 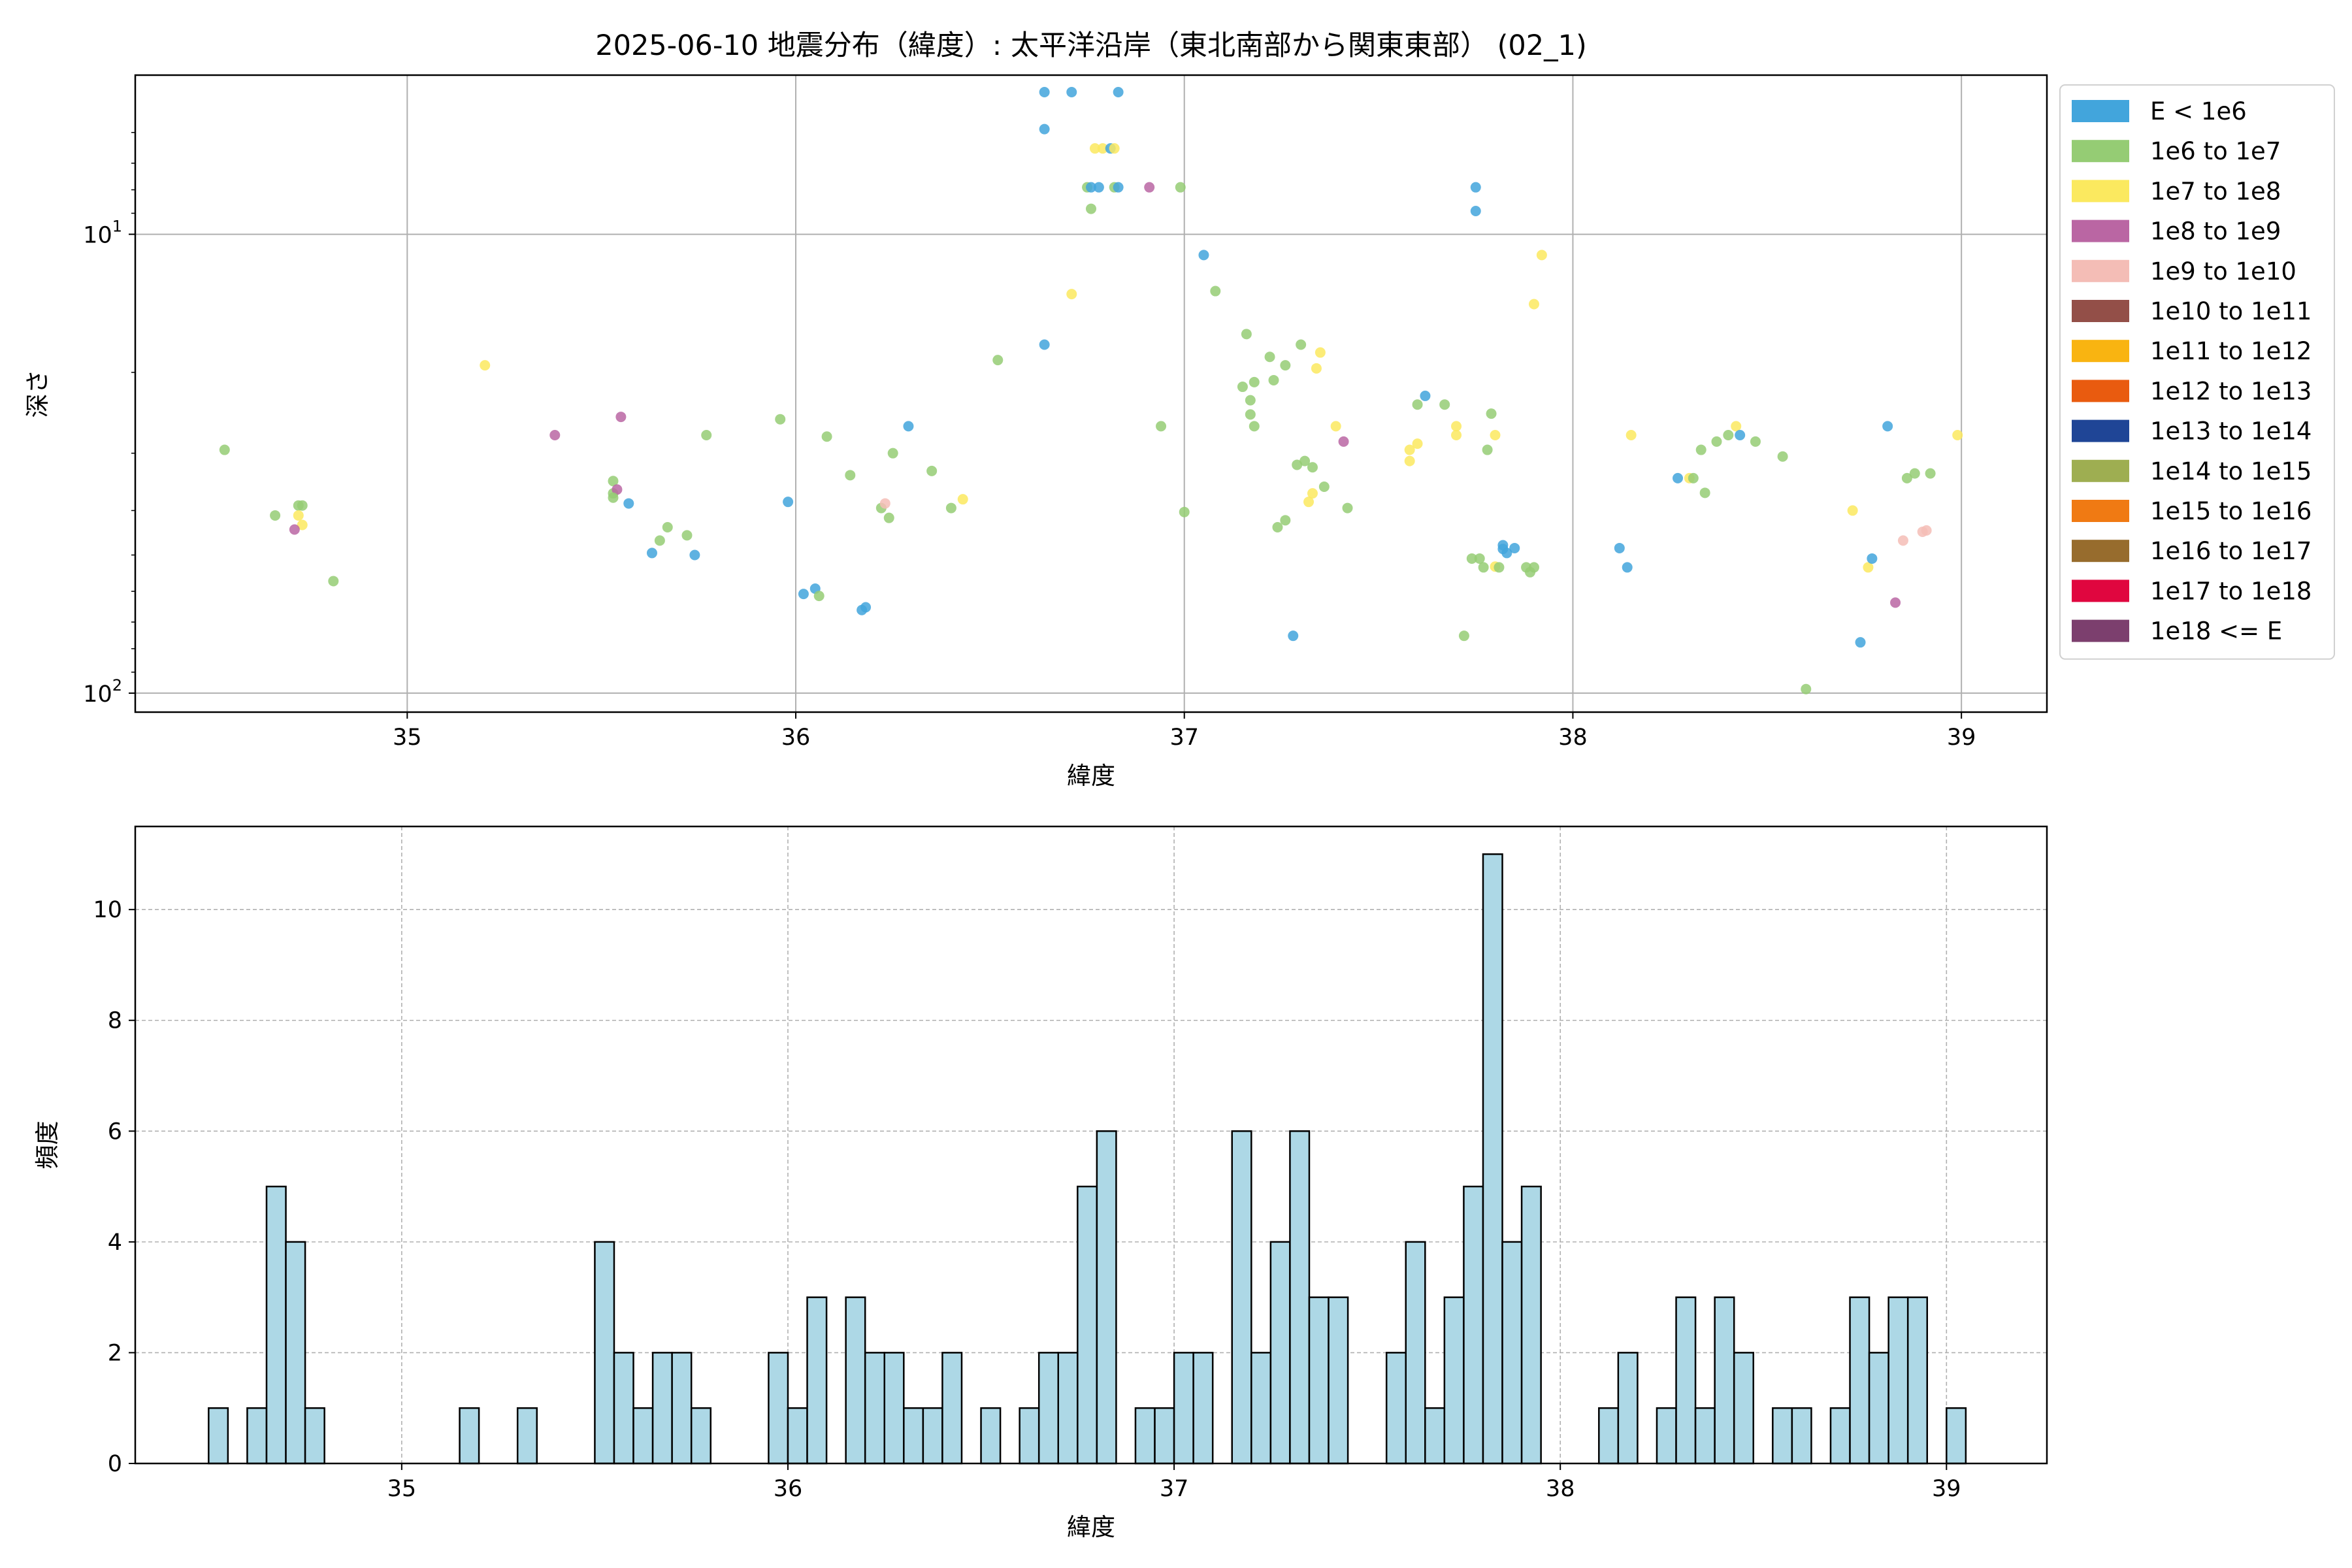 I want to click on legend-label: 1e18 <= E, so click(x=2216, y=631).